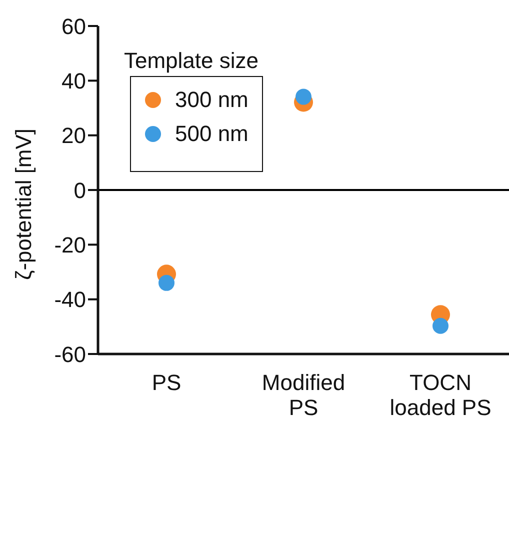 This screenshot has width=509, height=556. I want to click on x-tick-label: Modified PS, so click(304, 395).